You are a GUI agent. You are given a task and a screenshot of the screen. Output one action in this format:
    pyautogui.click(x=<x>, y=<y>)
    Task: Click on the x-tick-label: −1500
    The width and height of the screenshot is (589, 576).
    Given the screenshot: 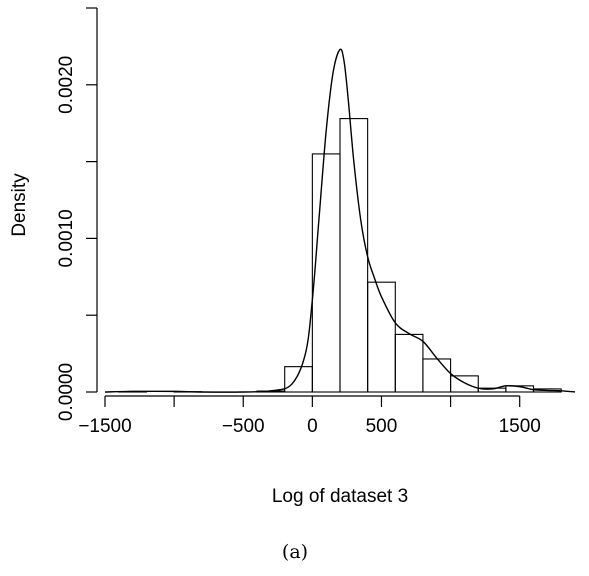 What is the action you would take?
    pyautogui.click(x=104, y=426)
    